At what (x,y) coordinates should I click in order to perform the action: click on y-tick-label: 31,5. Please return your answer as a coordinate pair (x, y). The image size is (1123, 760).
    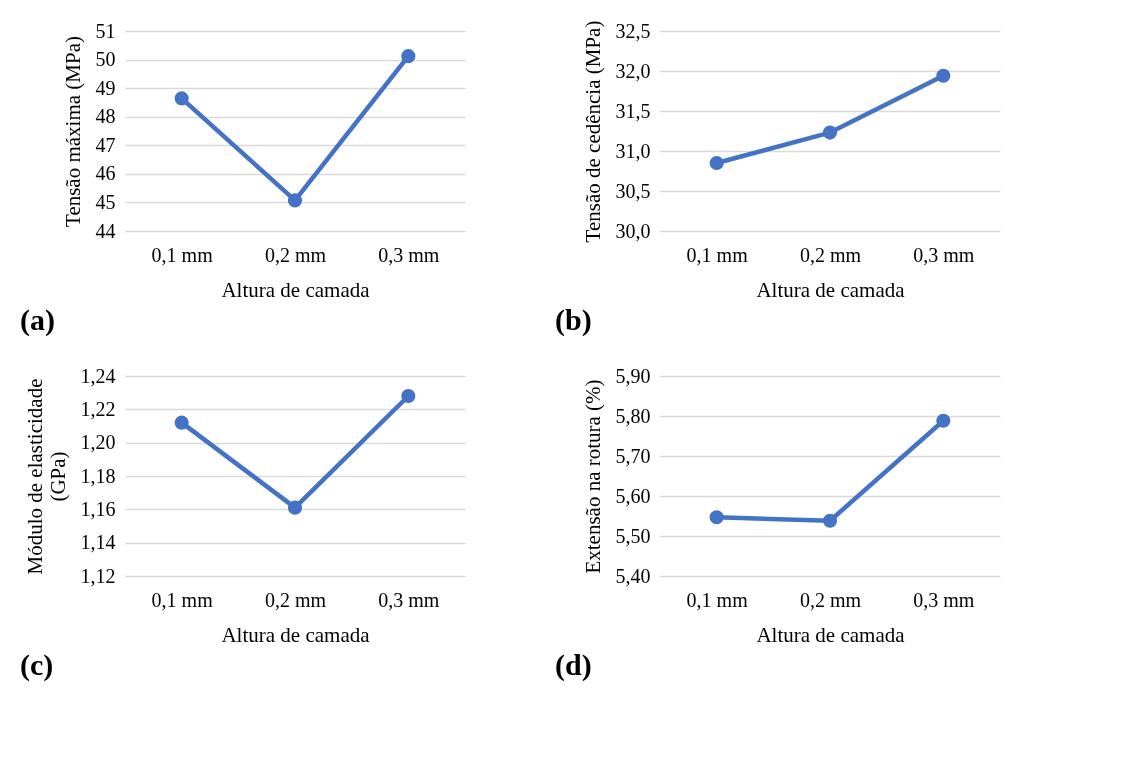
    Looking at the image, I should click on (633, 110).